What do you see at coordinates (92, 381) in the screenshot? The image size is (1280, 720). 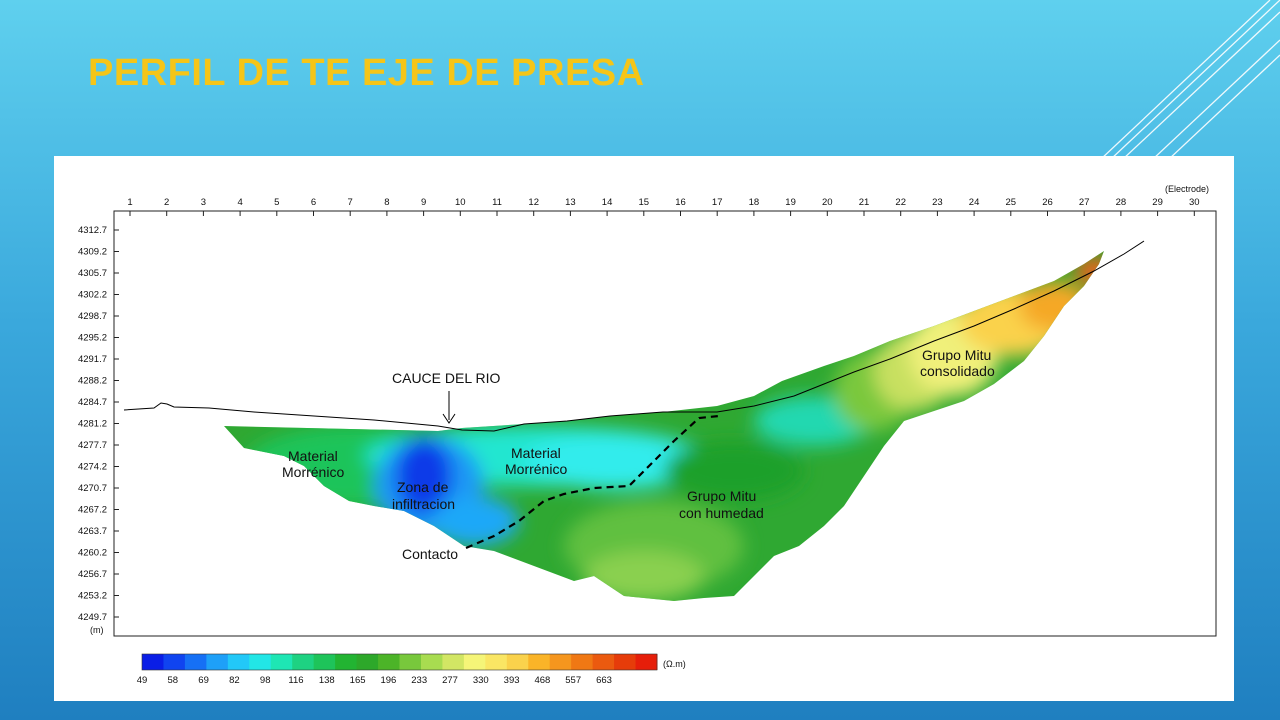 I see `elevation-tick-label: 4288.2` at bounding box center [92, 381].